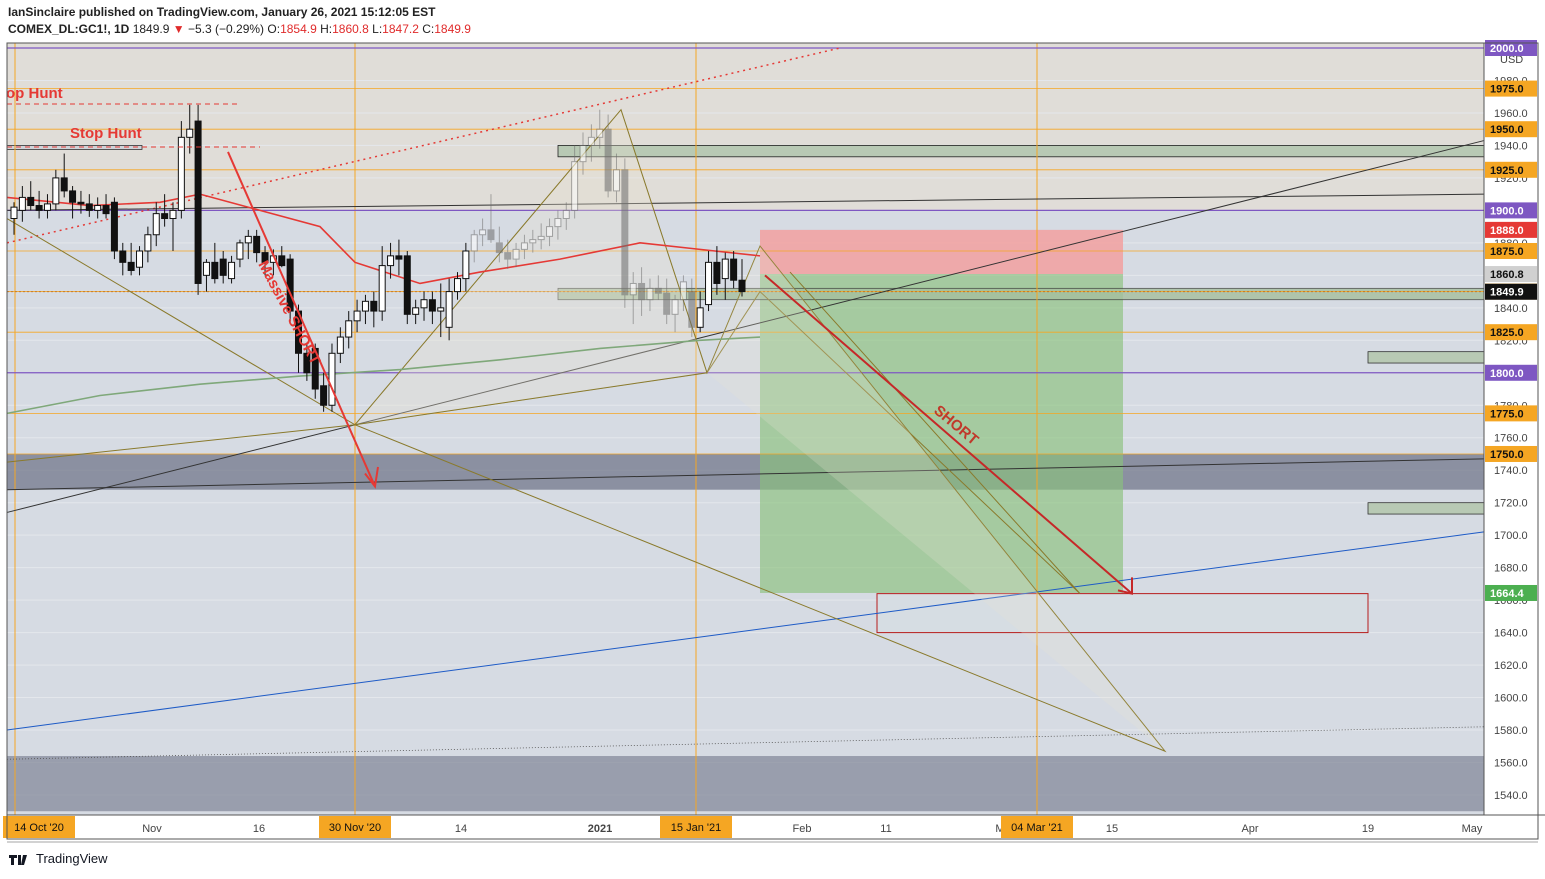 Image resolution: width=1545 pixels, height=879 pixels. What do you see at coordinates (326, 29) in the screenshot?
I see `high-label: H:` at bounding box center [326, 29].